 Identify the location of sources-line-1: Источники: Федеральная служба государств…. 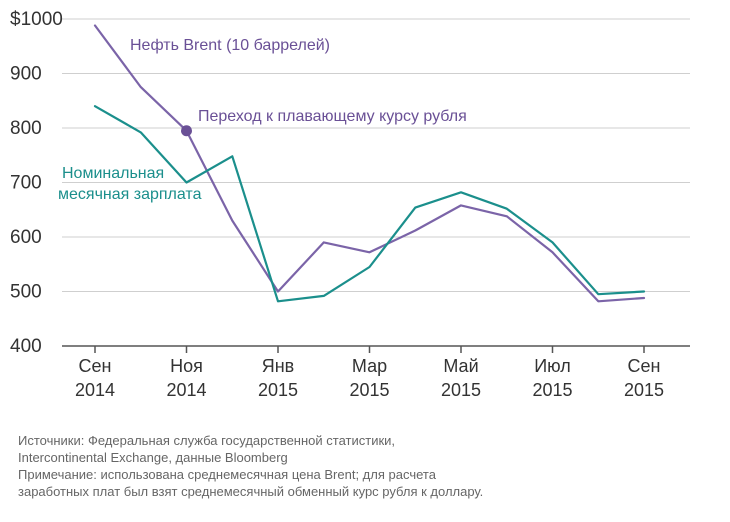
(207, 440).